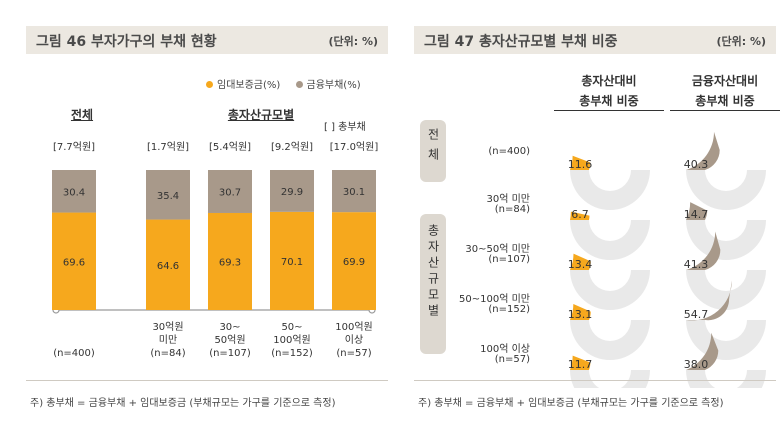 This screenshot has height=438, width=784. Describe the element at coordinates (725, 101) in the screenshot. I see `col2-header-line2: 총부채 비중` at that location.